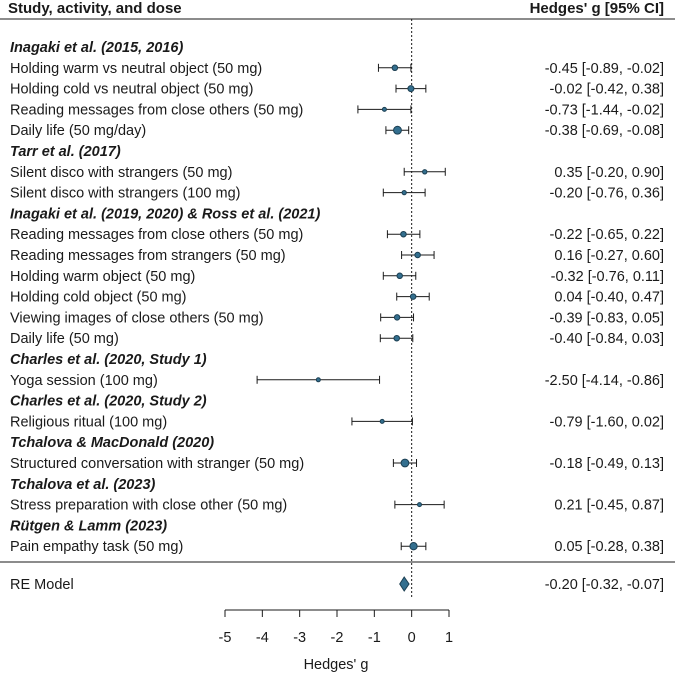 The width and height of the screenshot is (675, 676). What do you see at coordinates (607, 422) in the screenshot?
I see `ci-text: -0.79 [-1.60, 0.02]` at bounding box center [607, 422].